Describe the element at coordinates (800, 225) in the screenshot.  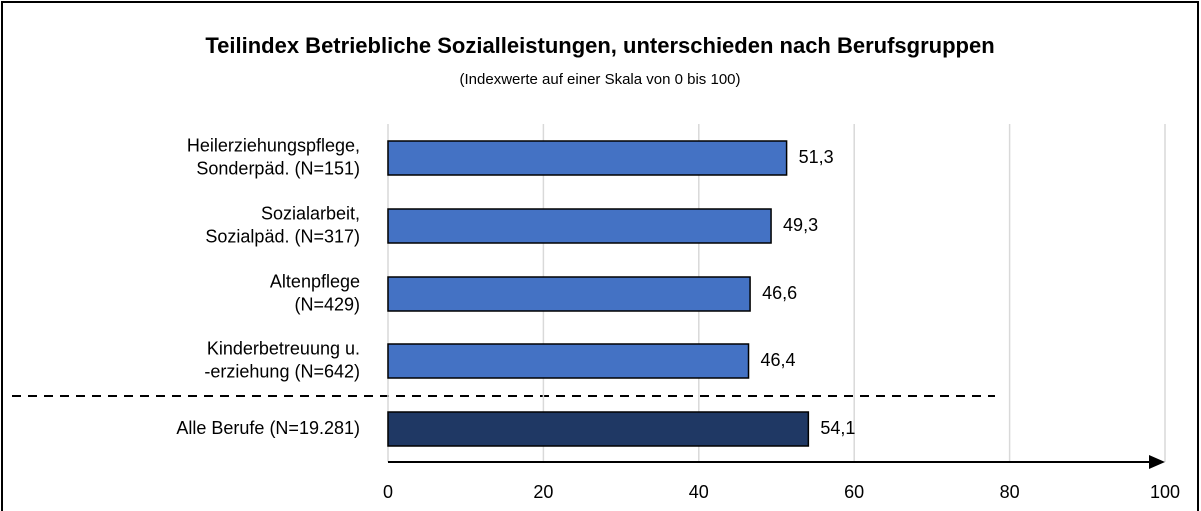
I see `value-label: 49,3` at that location.